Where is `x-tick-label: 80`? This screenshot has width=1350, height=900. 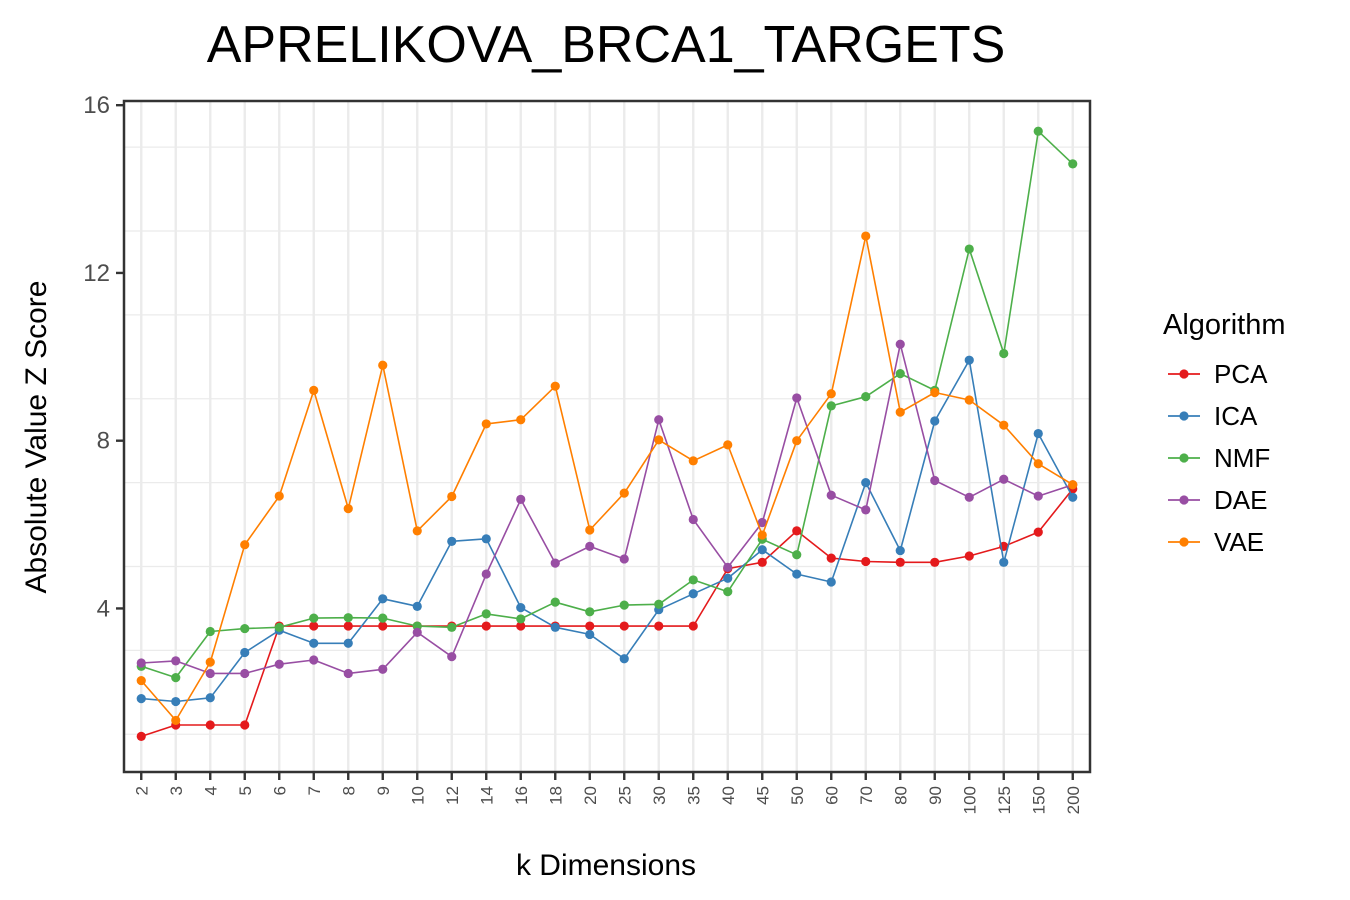 x-tick-label: 80 is located at coordinates (900, 795).